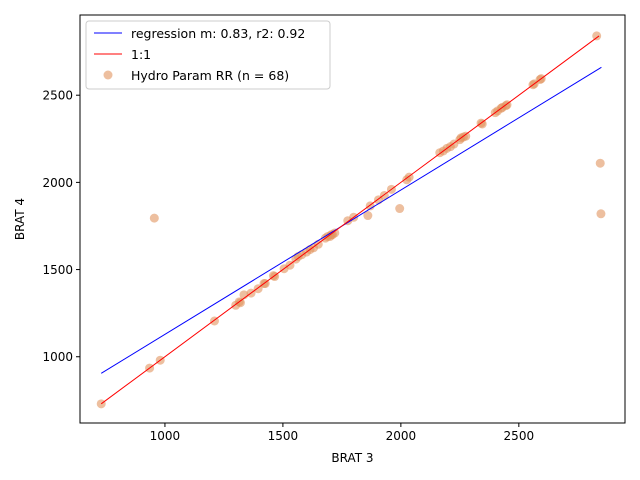  I want to click on legend-identity-label: 1:1, so click(141, 54).